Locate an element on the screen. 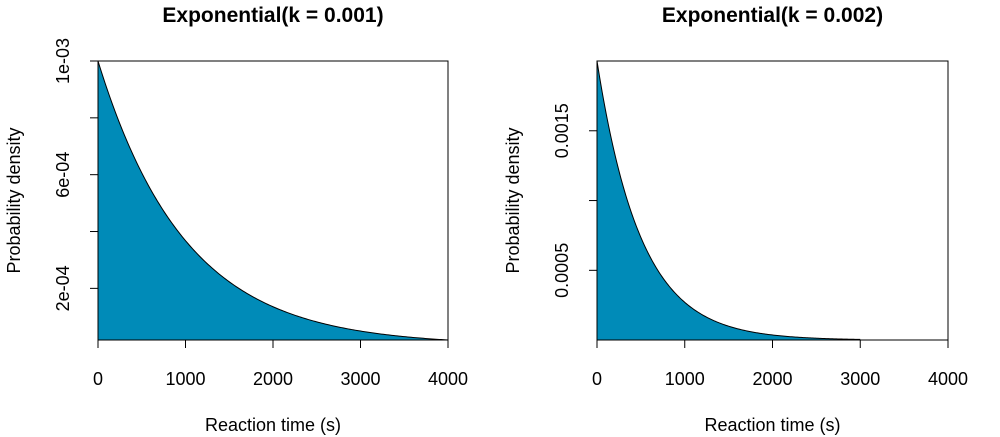 This screenshot has height=437, width=1000. y-tick-label: 1e-03 is located at coordinates (63, 61).